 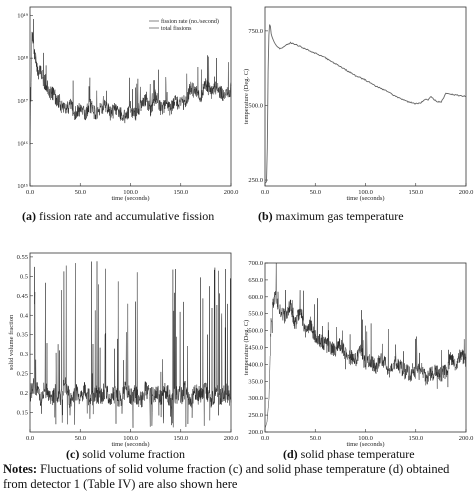 I want to click on caption-text: maximum gas temperature, so click(x=340, y=216).